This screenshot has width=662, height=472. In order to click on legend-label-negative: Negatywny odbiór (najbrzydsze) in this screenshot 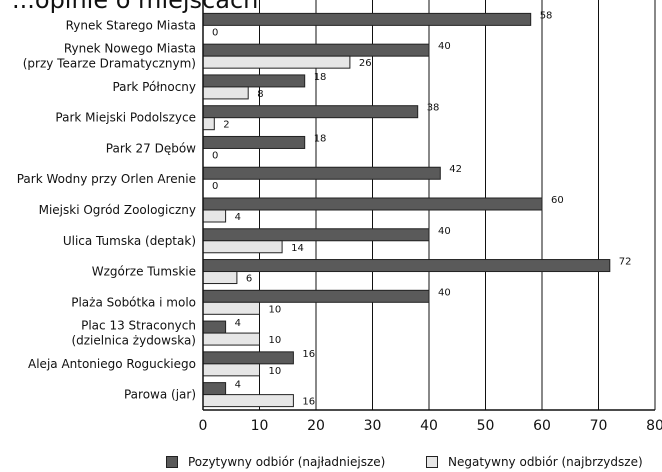, I will do `click(545, 462)`.